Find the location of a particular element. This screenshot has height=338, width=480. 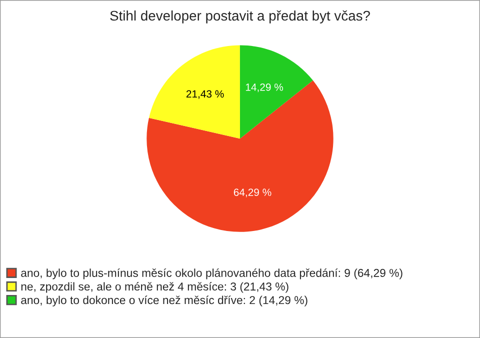

legend-label: ano, bylo to dokonce o více než měsíc dříve: 2 (14,29 %) is located at coordinates (164, 301).